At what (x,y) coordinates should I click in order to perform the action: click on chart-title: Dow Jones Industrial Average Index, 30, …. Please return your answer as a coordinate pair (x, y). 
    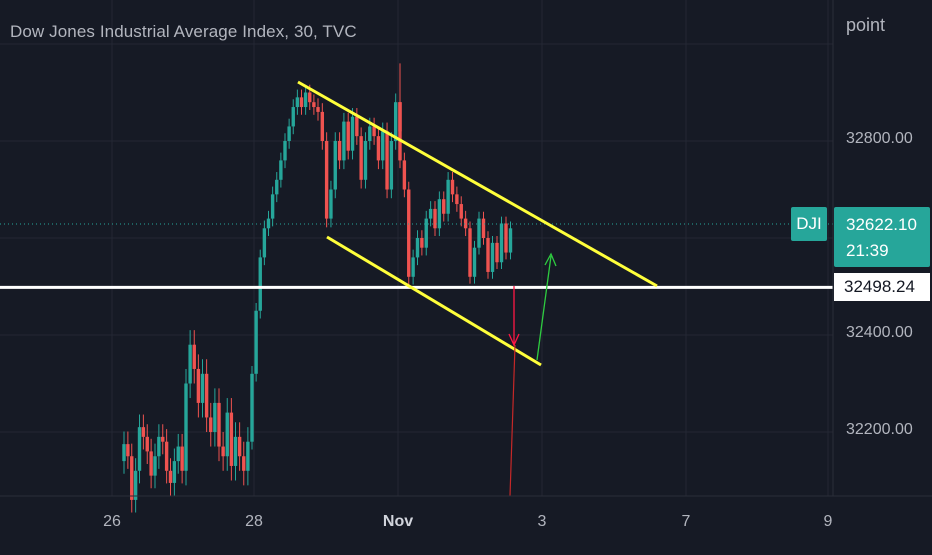
    Looking at the image, I should click on (183, 31).